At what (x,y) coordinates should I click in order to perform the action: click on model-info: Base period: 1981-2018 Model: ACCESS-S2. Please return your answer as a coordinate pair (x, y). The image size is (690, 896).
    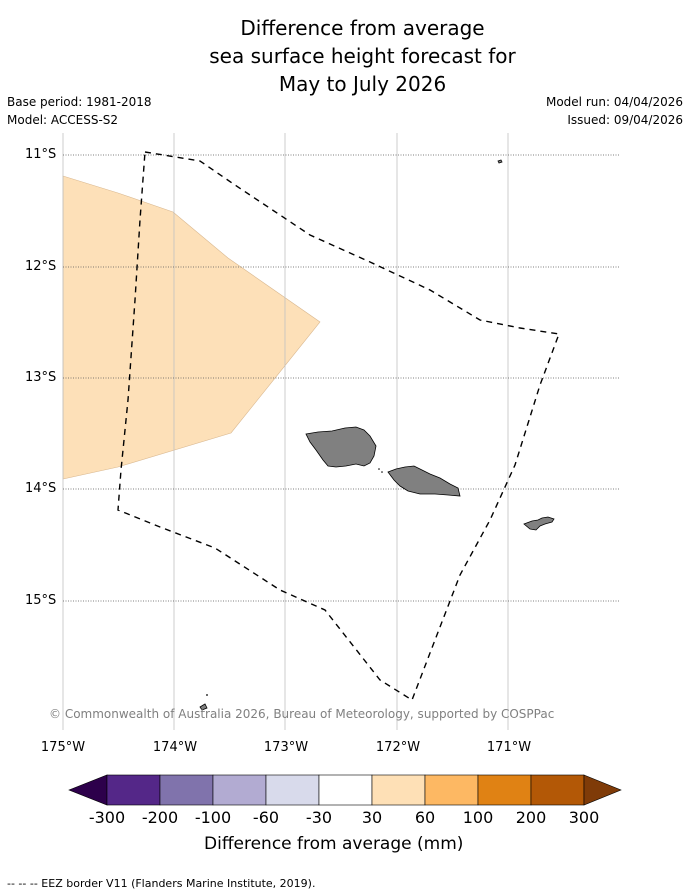
    Looking at the image, I should click on (79, 113).